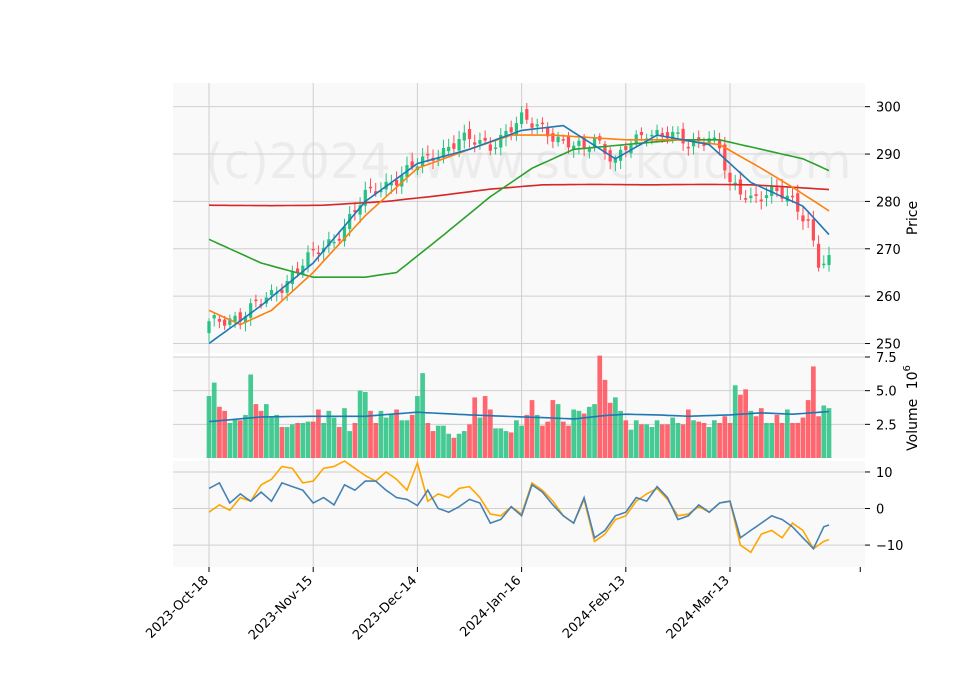  What do you see at coordinates (698, 607) in the screenshot?
I see `x-tick-label: 2024-Mar-13` at bounding box center [698, 607].